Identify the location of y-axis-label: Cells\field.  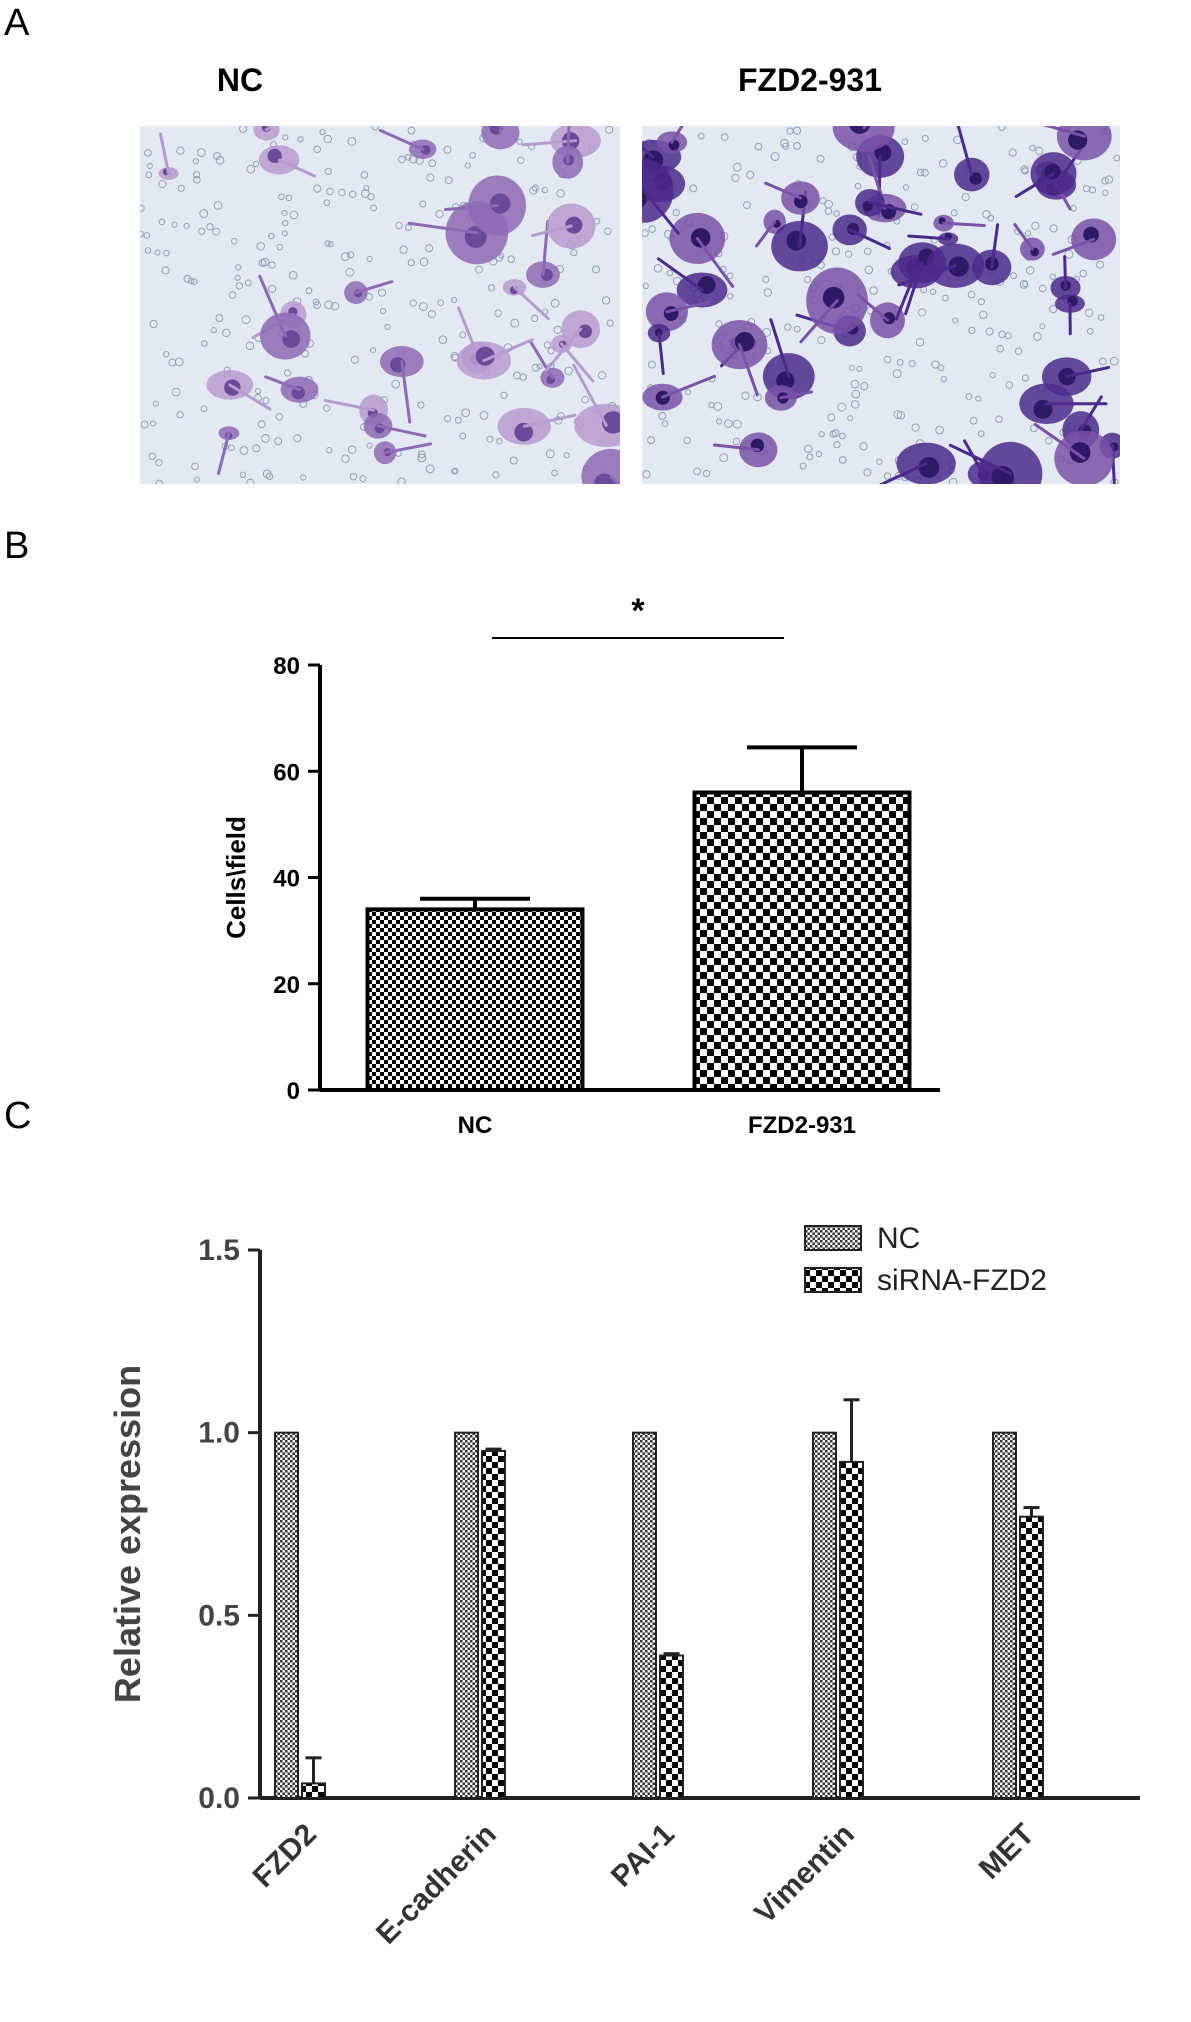
(236, 877).